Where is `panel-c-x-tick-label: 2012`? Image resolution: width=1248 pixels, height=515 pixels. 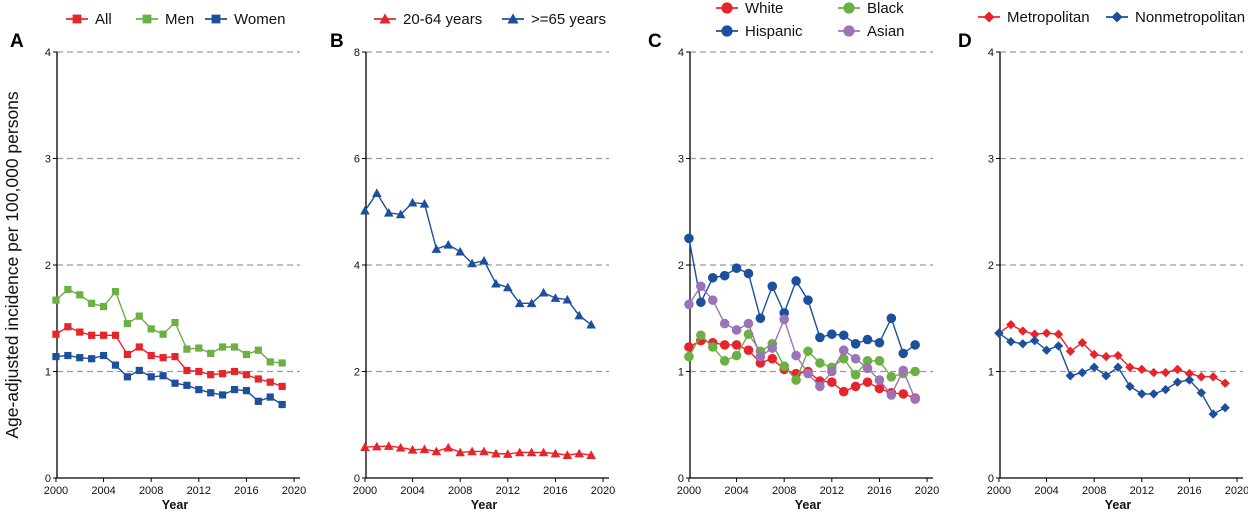 panel-c-x-tick-label: 2012 is located at coordinates (832, 491).